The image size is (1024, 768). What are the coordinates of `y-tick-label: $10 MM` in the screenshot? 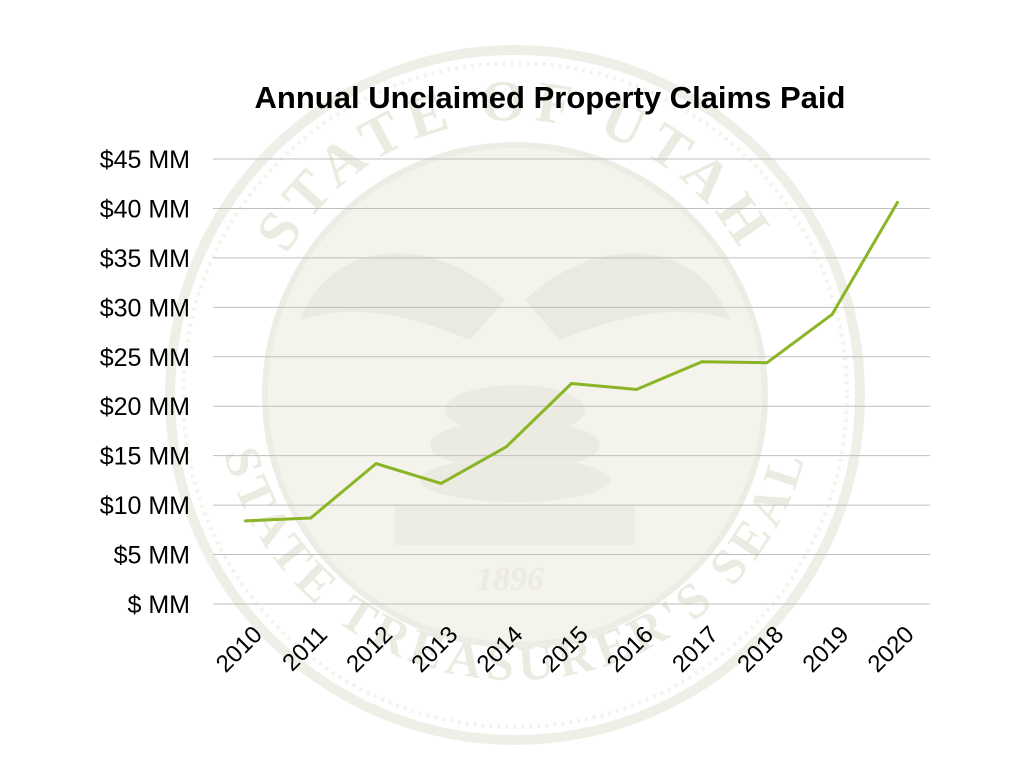 It's located at (145, 506).